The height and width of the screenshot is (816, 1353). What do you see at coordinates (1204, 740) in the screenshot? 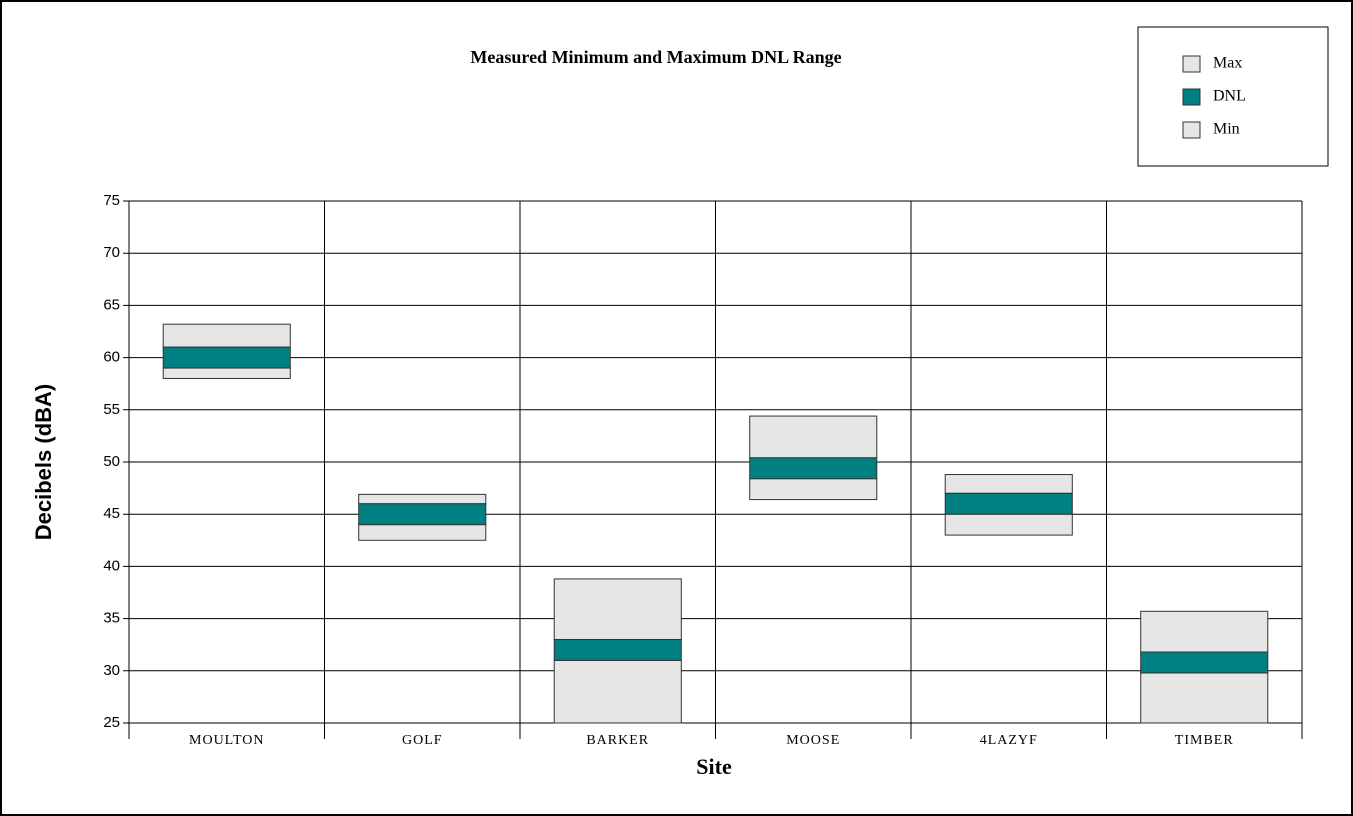
I see `x-tick-label: TIMBER` at bounding box center [1204, 740].